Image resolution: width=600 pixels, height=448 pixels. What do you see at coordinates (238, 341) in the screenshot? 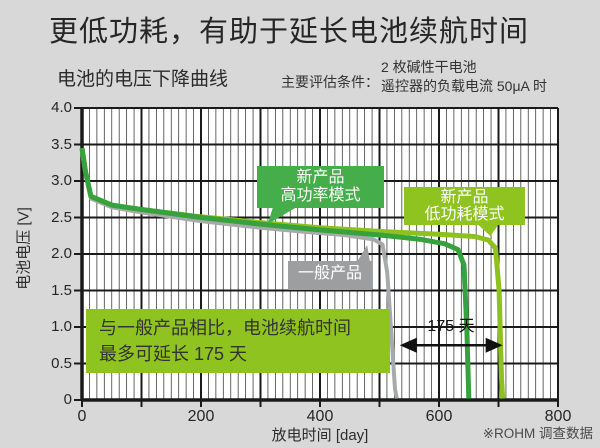
I see `benefit-note: 与一般产品相比，电池续航时间 最多可延长 175 天` at bounding box center [238, 341].